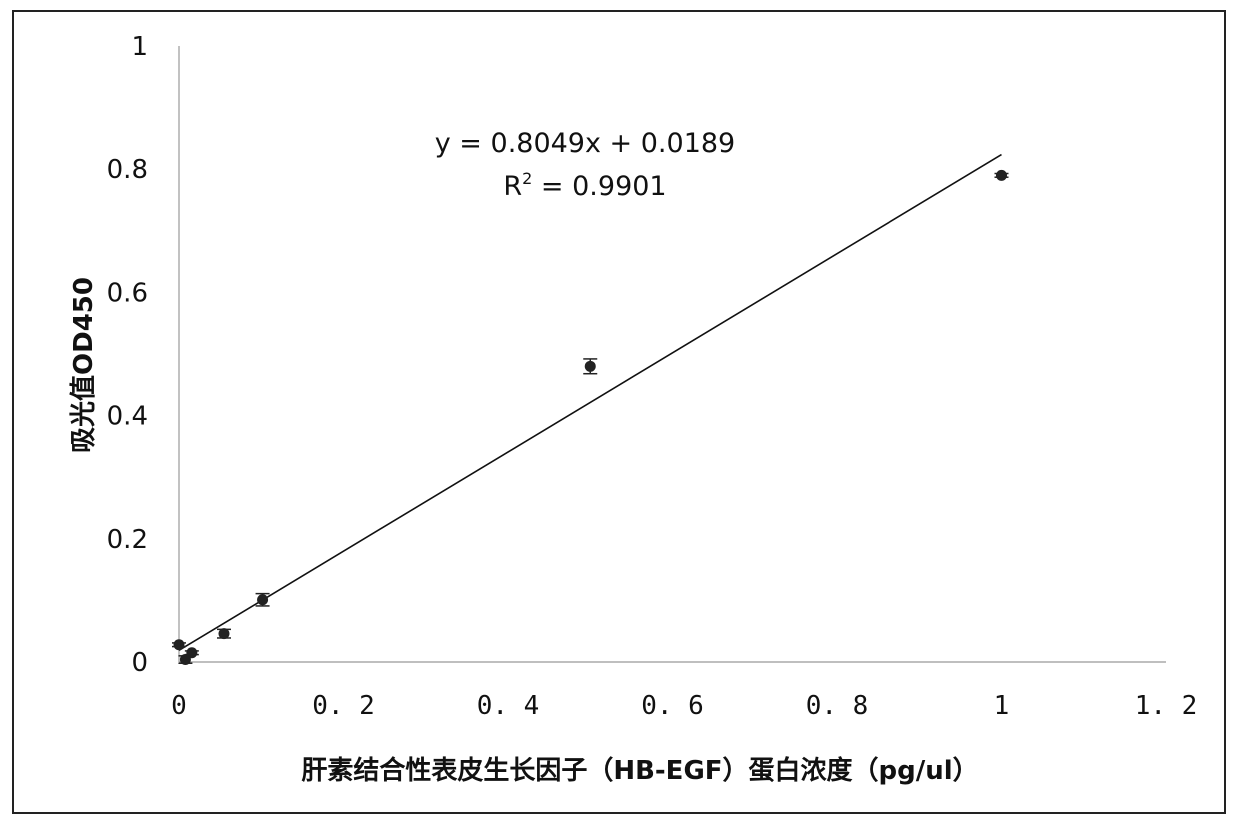 This screenshot has width=1240, height=826. Describe the element at coordinates (1002, 706) in the screenshot. I see `x-tick-label: 1` at that location.